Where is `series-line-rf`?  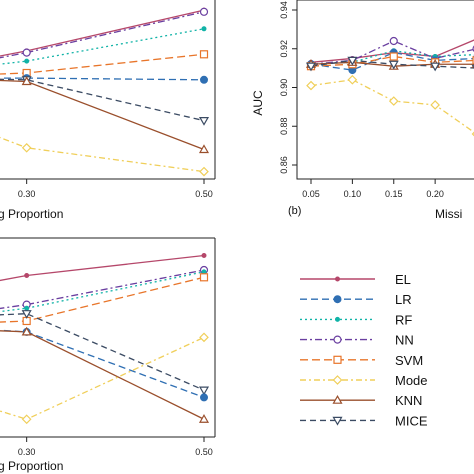 series-line-rf is located at coordinates (102, 292).